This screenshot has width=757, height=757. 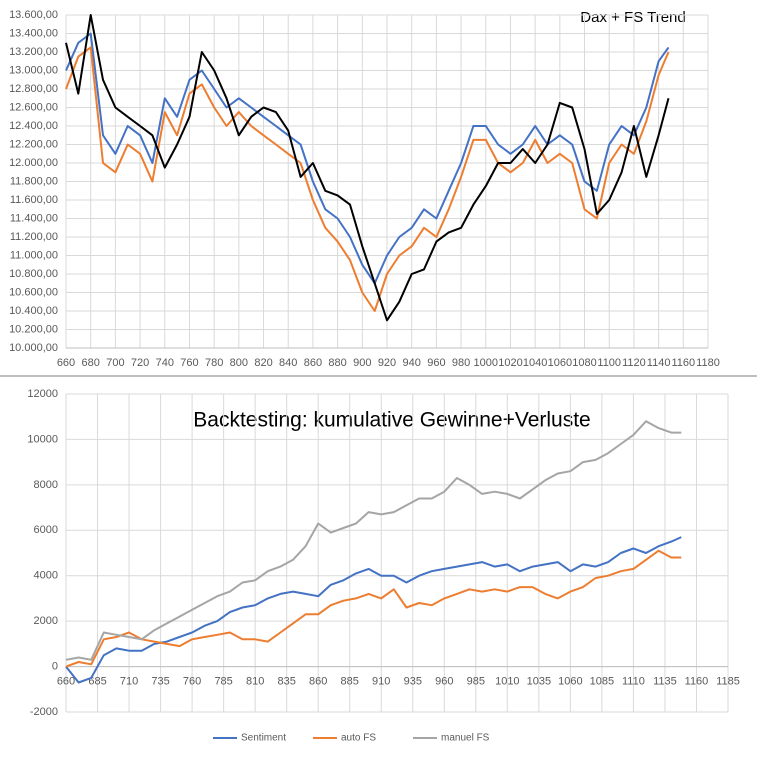 What do you see at coordinates (33, 274) in the screenshot?
I see `y-tick-label: 10.800,00` at bounding box center [33, 274].